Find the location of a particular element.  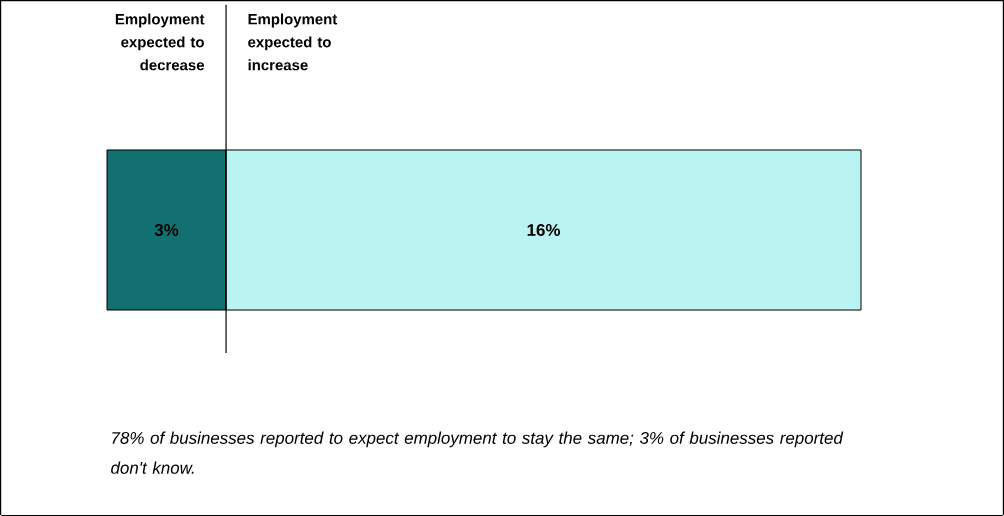

text: 78% of businesses reported to expect employment to stay the same; 3% of businesses reported don't know. is located at coordinates (477, 452).